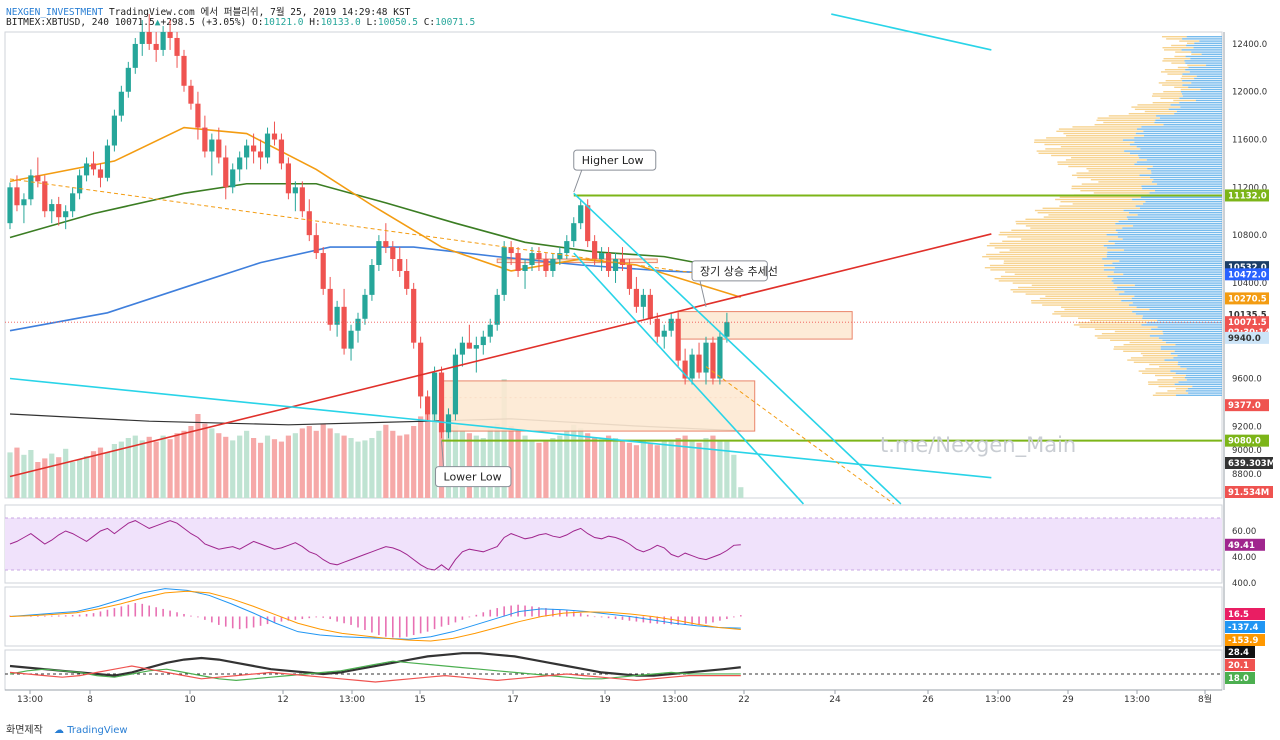 This screenshot has height=740, width=1280. Describe the element at coordinates (375, 674) in the screenshot. I see `minus-di-line` at that location.